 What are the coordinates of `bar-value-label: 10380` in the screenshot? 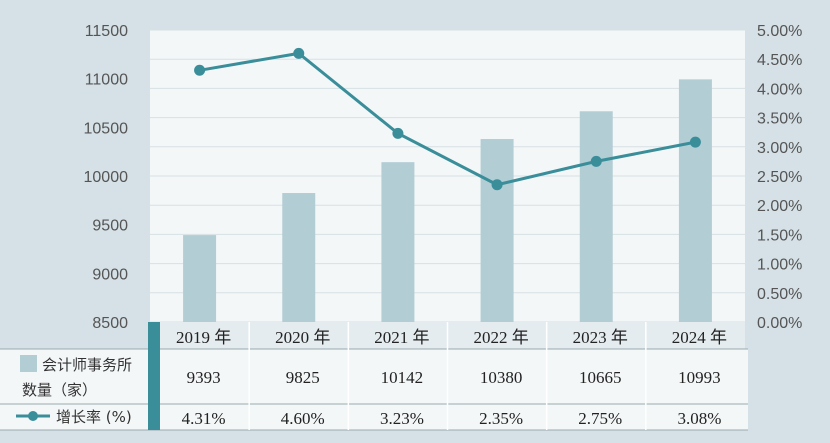 It's located at (501, 377).